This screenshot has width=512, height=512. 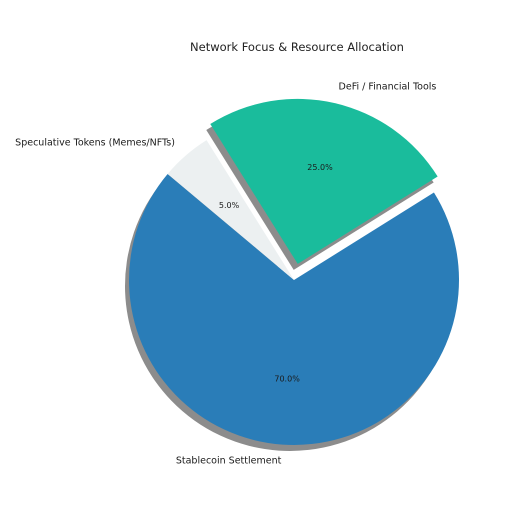 What do you see at coordinates (388, 87) in the screenshot?
I see `slice-label-defi-financial-tools: DeFi / Financial Tools` at bounding box center [388, 87].